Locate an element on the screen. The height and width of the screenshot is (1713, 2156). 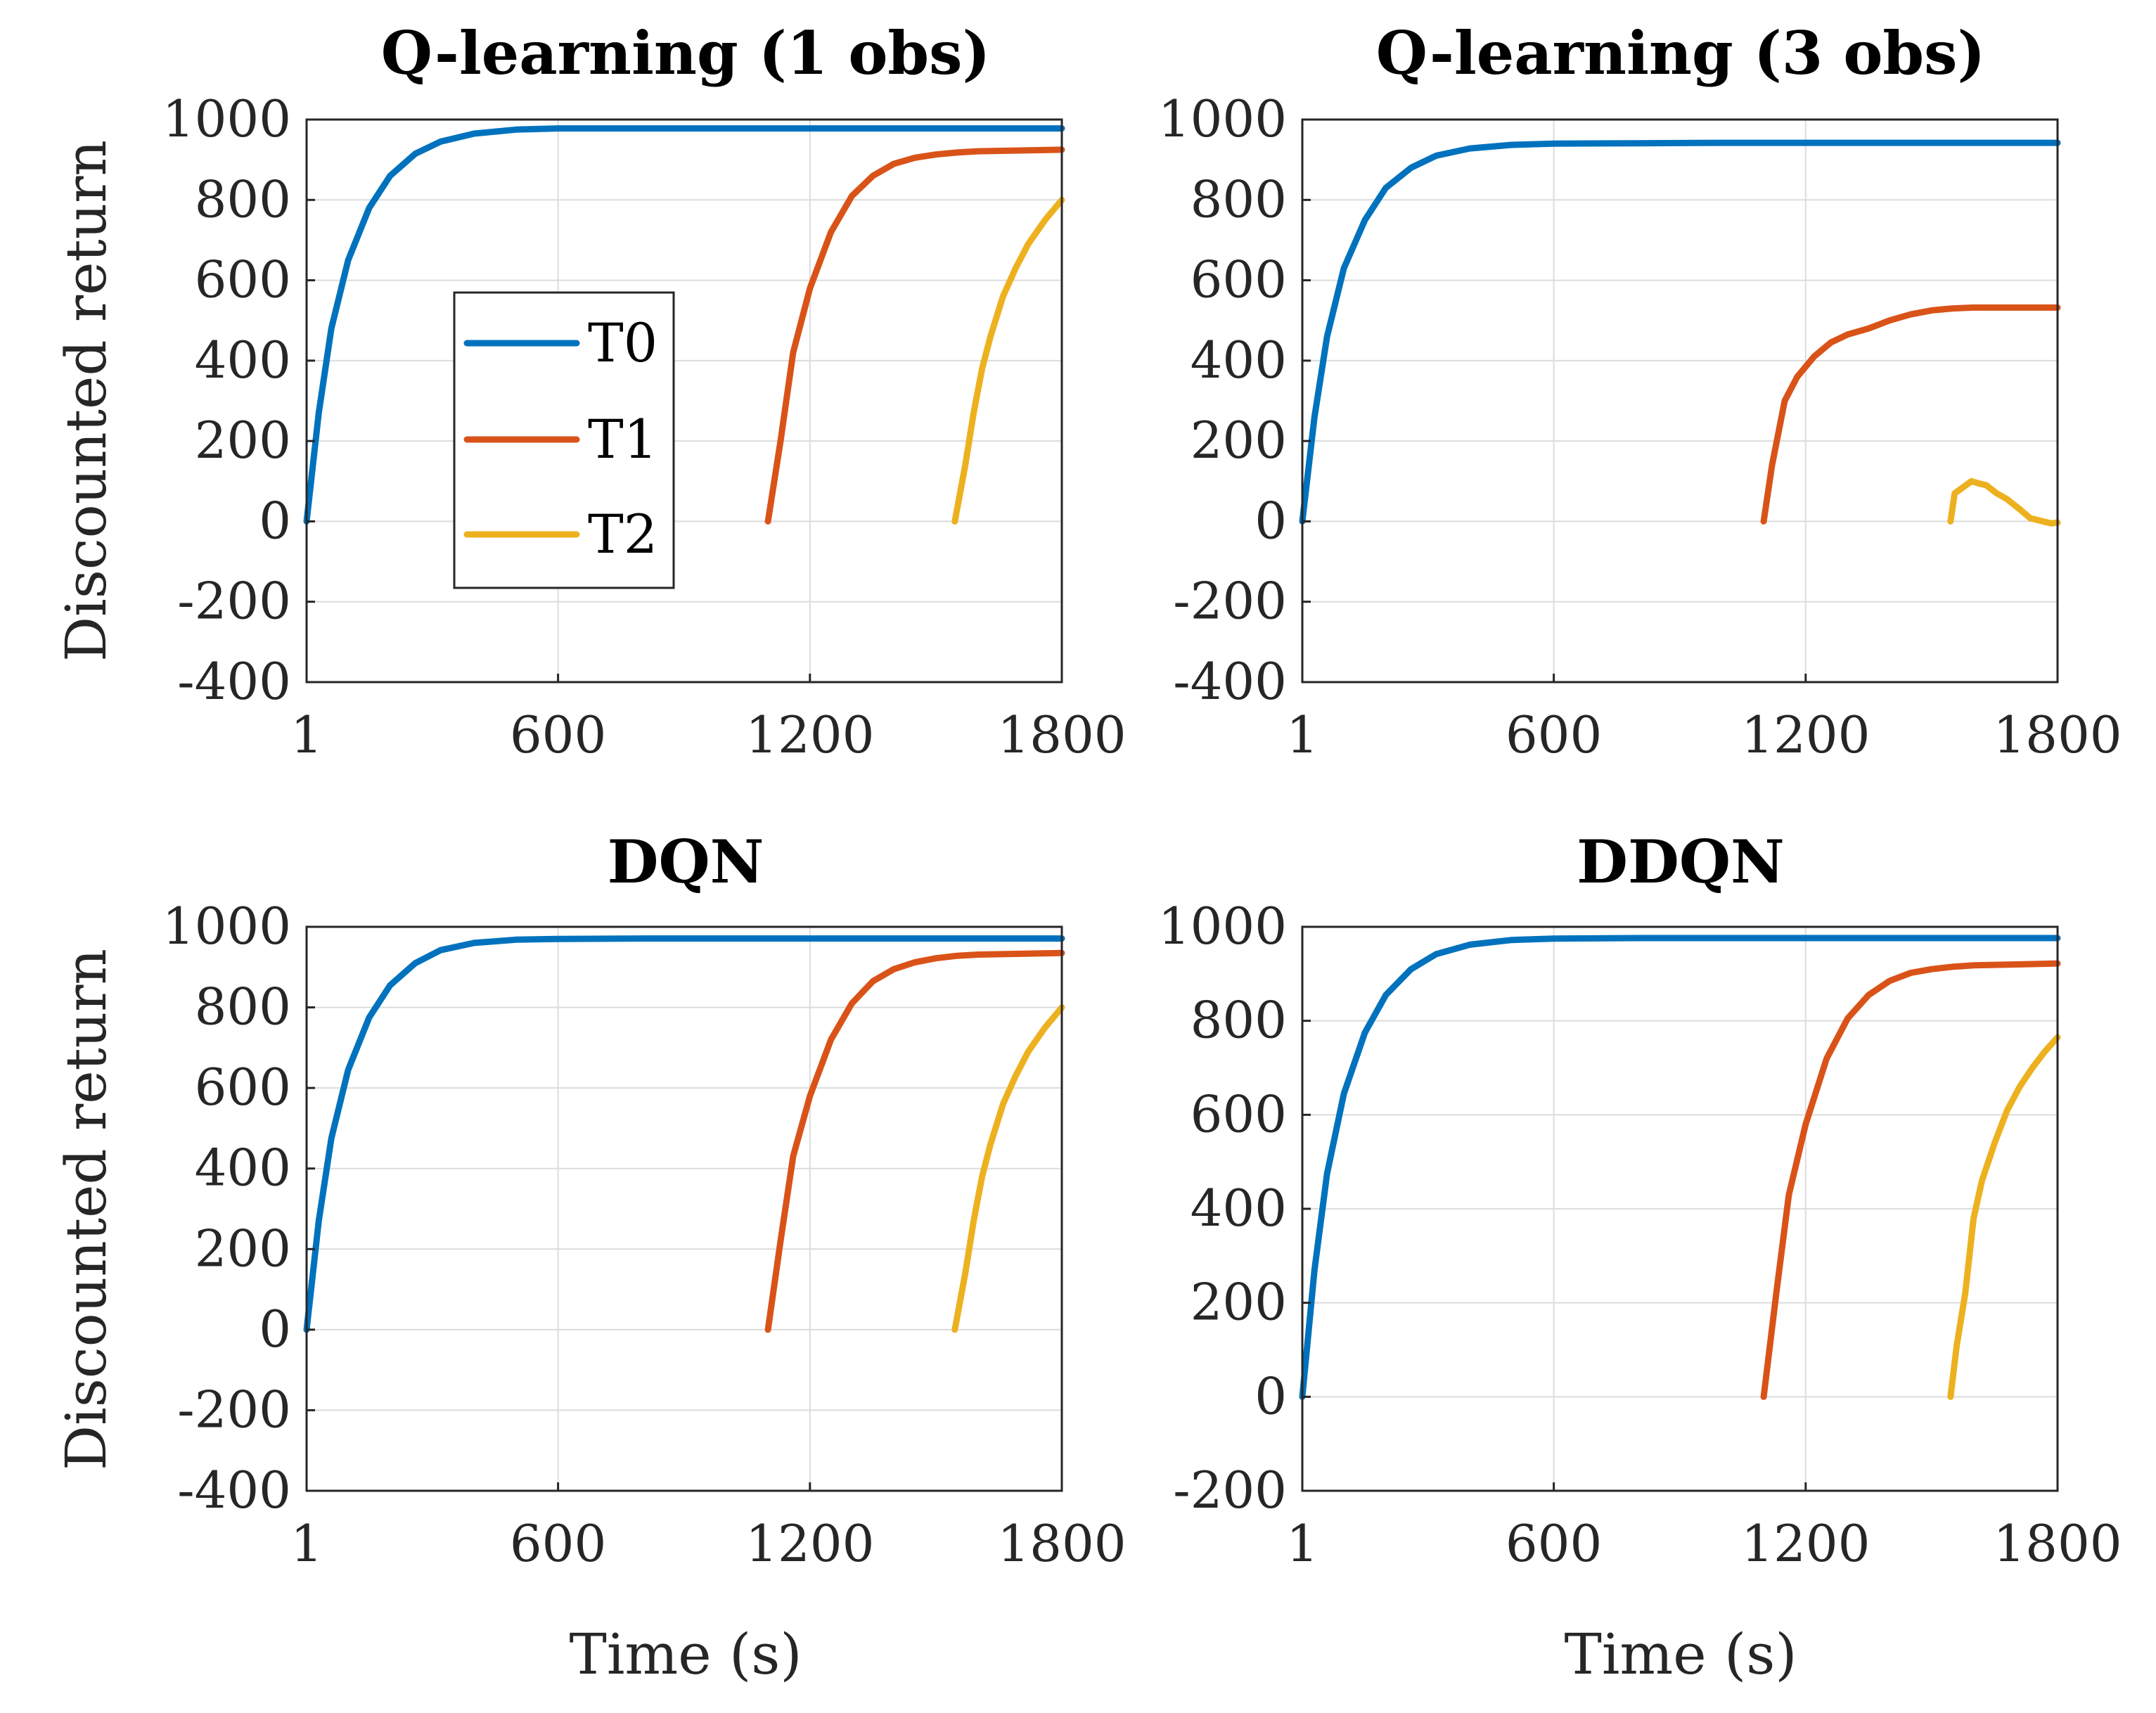
panel-title: Q-learning (1 obs) is located at coordinates (685, 53).